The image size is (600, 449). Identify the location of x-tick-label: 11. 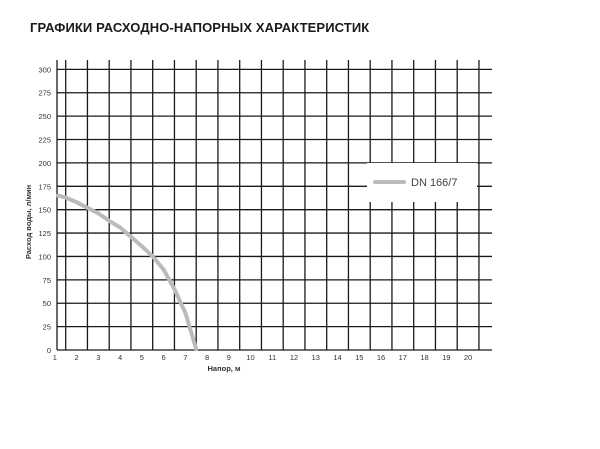
(272, 357).